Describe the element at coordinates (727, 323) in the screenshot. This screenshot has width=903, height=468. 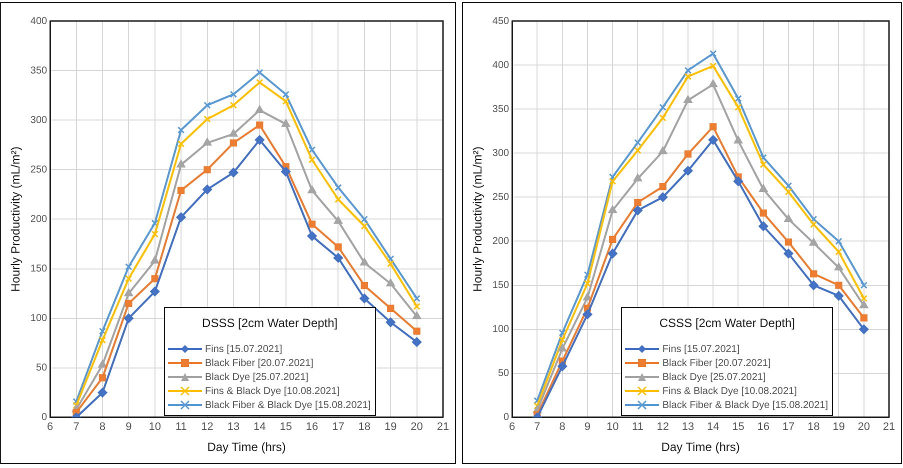
I see `legend-title: CSSS [2cm Water Depth]` at that location.